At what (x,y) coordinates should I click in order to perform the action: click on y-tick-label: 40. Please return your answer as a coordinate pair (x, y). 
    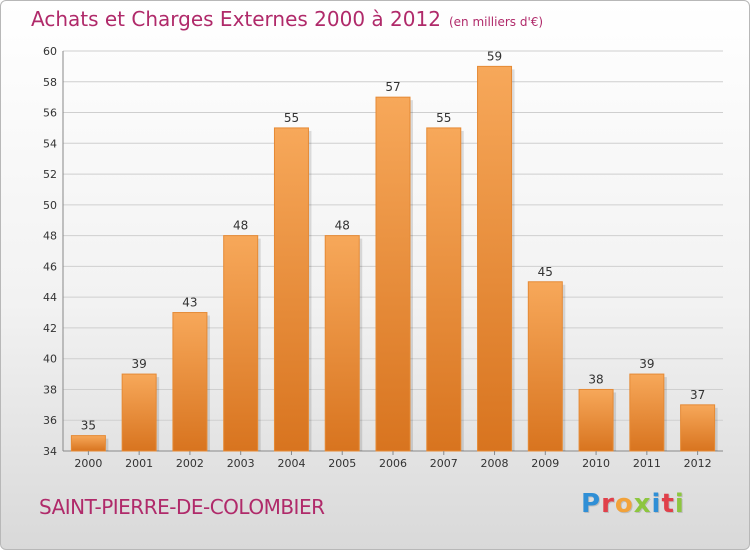
    Looking at the image, I should click on (50, 359).